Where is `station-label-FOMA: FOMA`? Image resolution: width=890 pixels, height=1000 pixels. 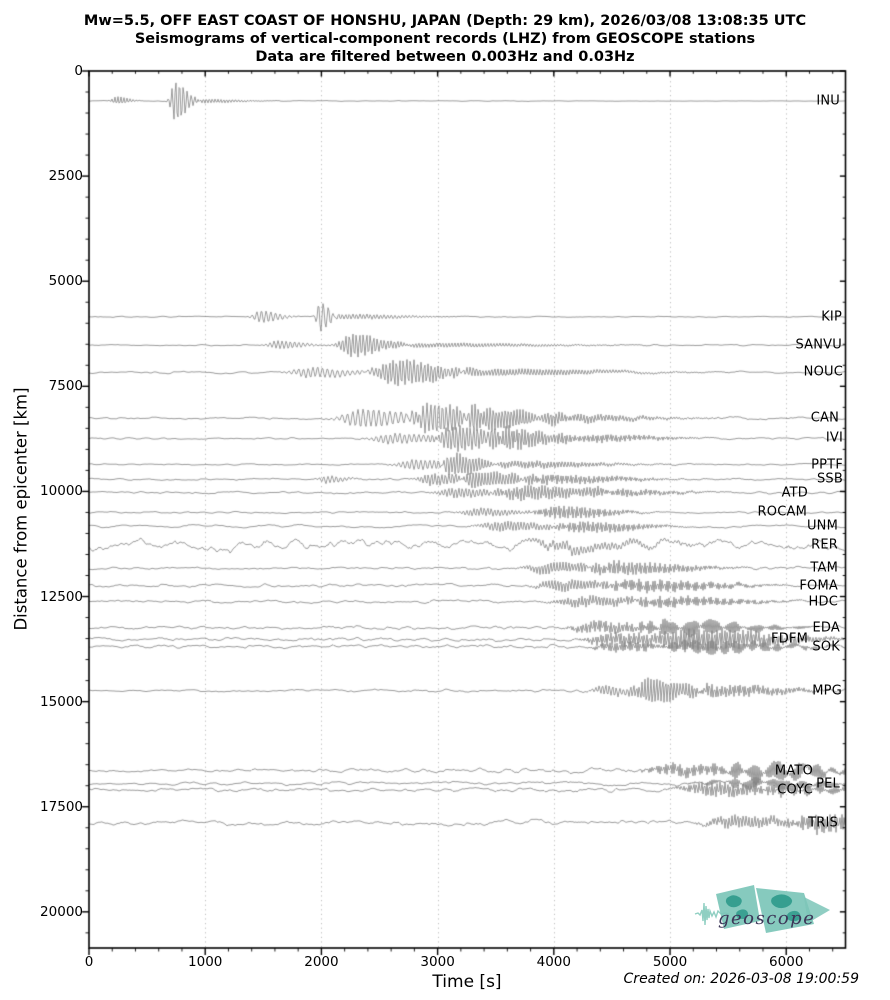 station-label-FOMA: FOMA is located at coordinates (818, 586).